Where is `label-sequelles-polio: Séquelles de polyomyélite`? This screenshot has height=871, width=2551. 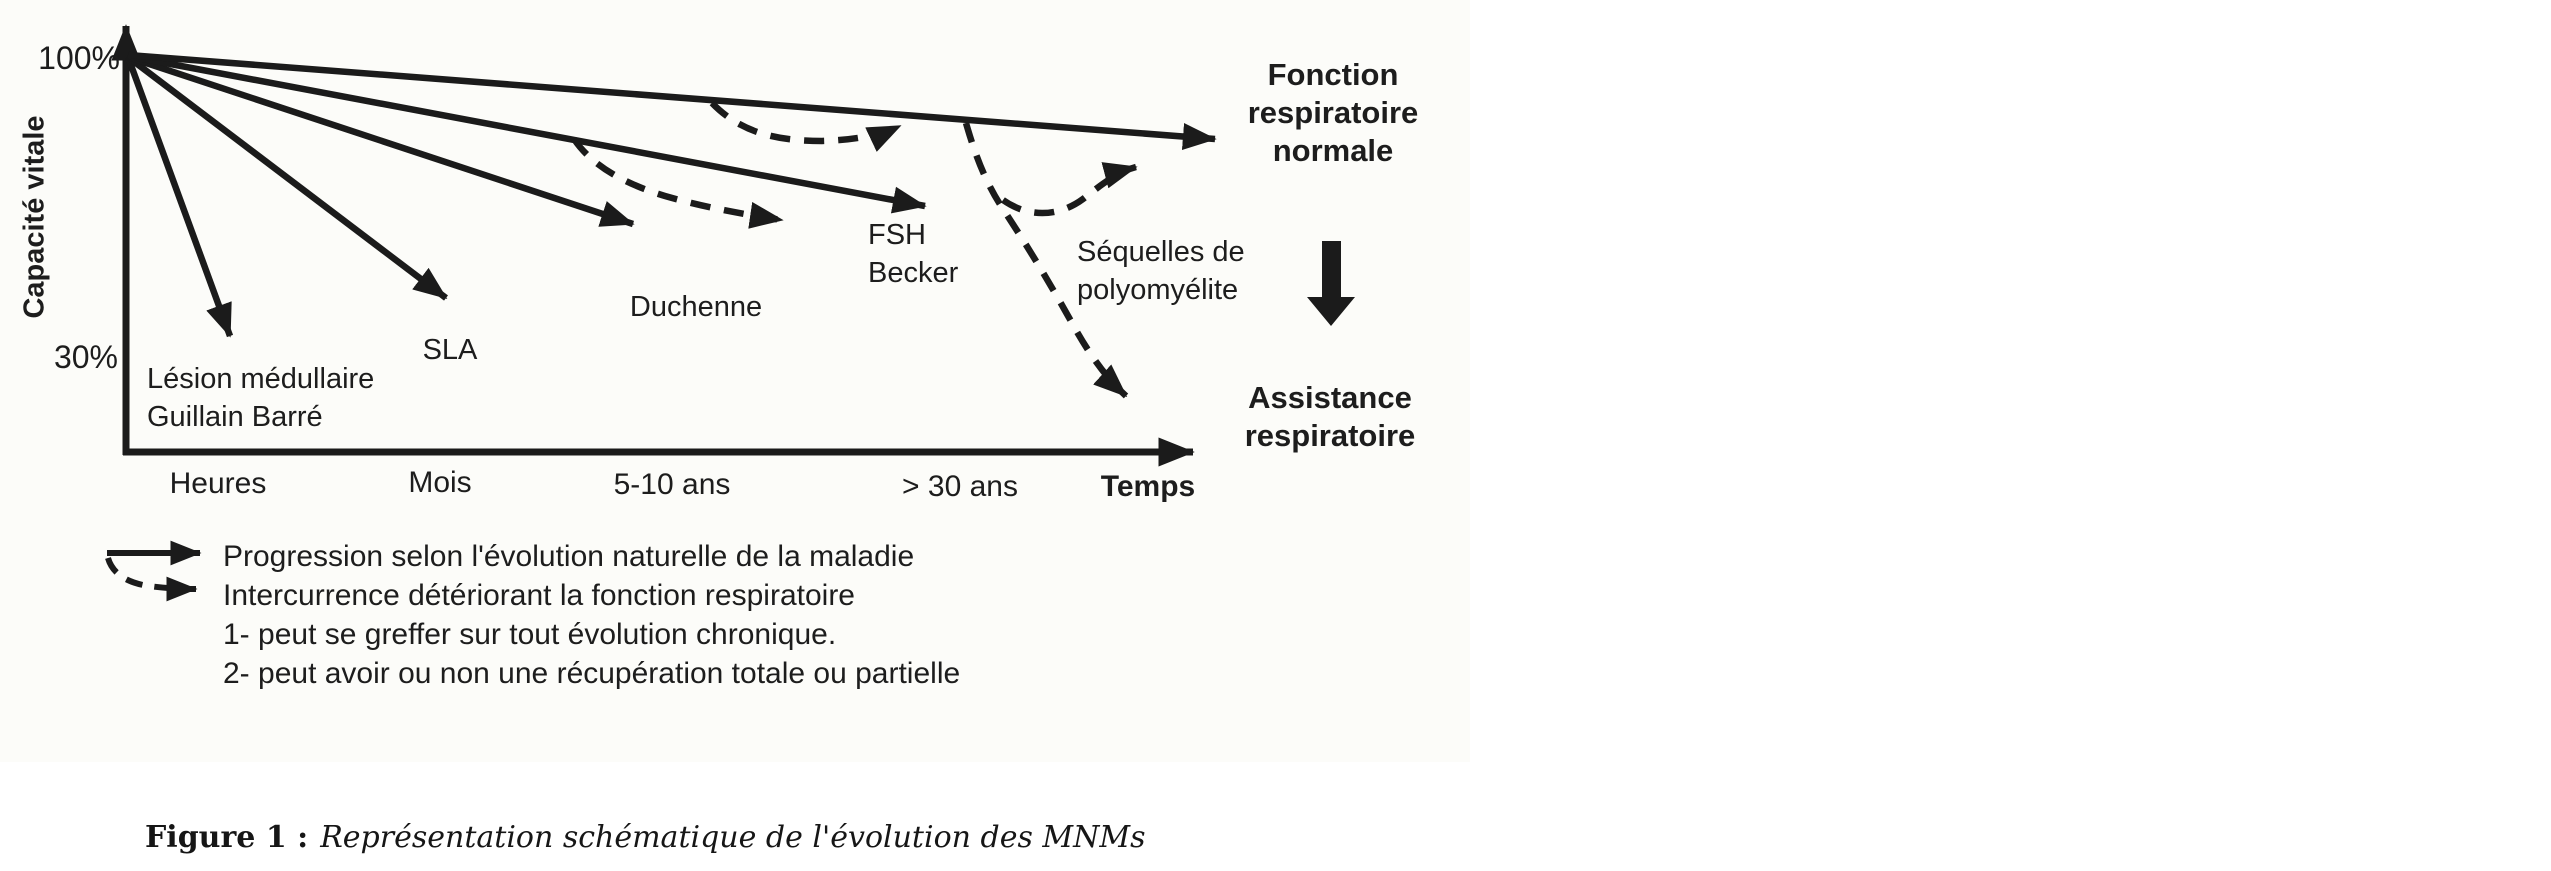 label-sequelles-polio: Séquelles de polyomyélite is located at coordinates (1161, 271).